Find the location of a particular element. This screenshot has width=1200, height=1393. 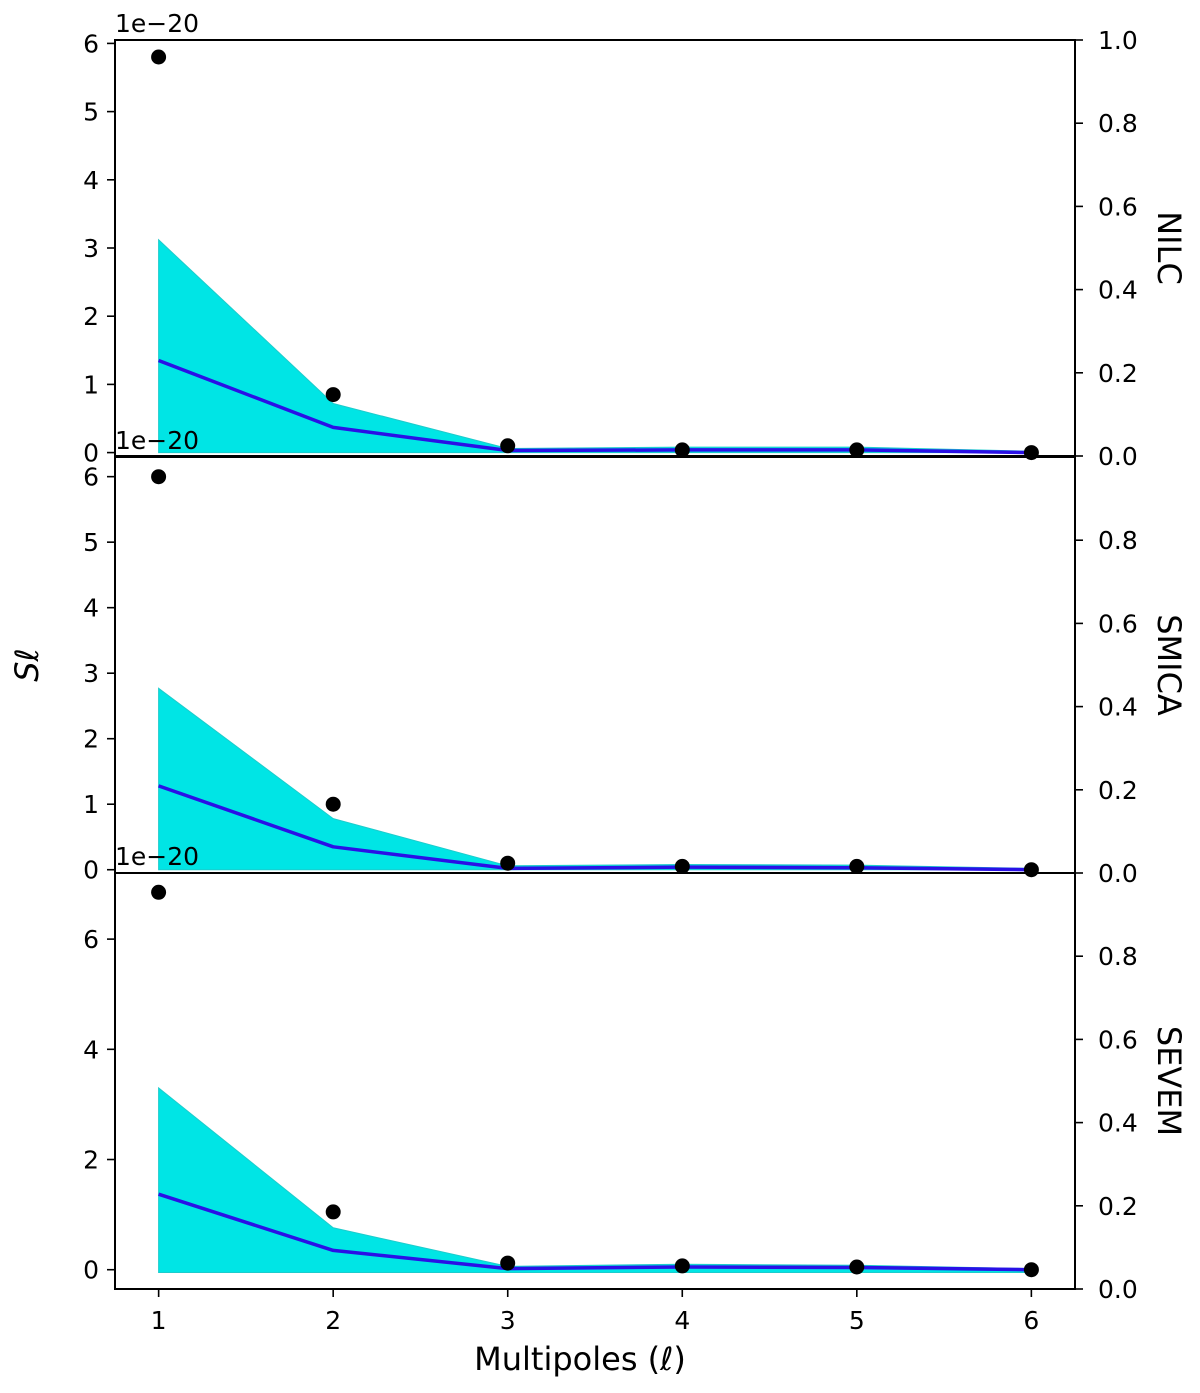

x-tick-label: 2 is located at coordinates (333, 1320).